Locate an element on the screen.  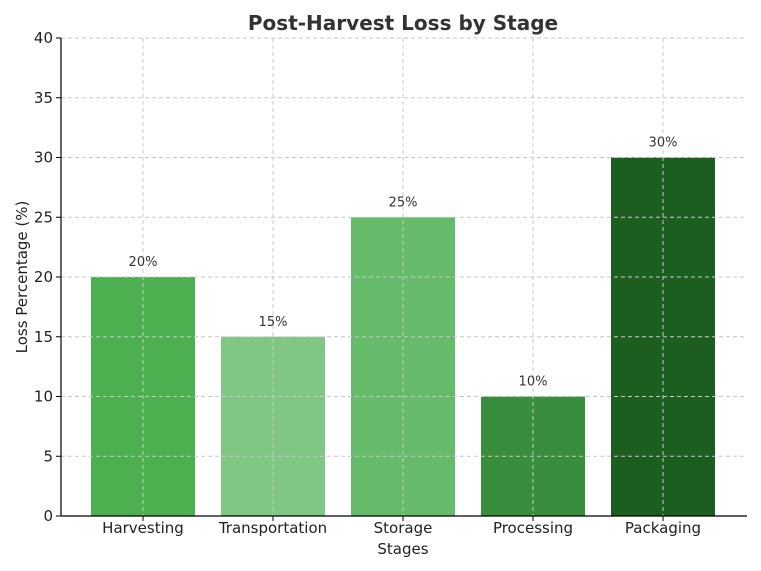
x-tick-label: Packaging is located at coordinates (663, 528).